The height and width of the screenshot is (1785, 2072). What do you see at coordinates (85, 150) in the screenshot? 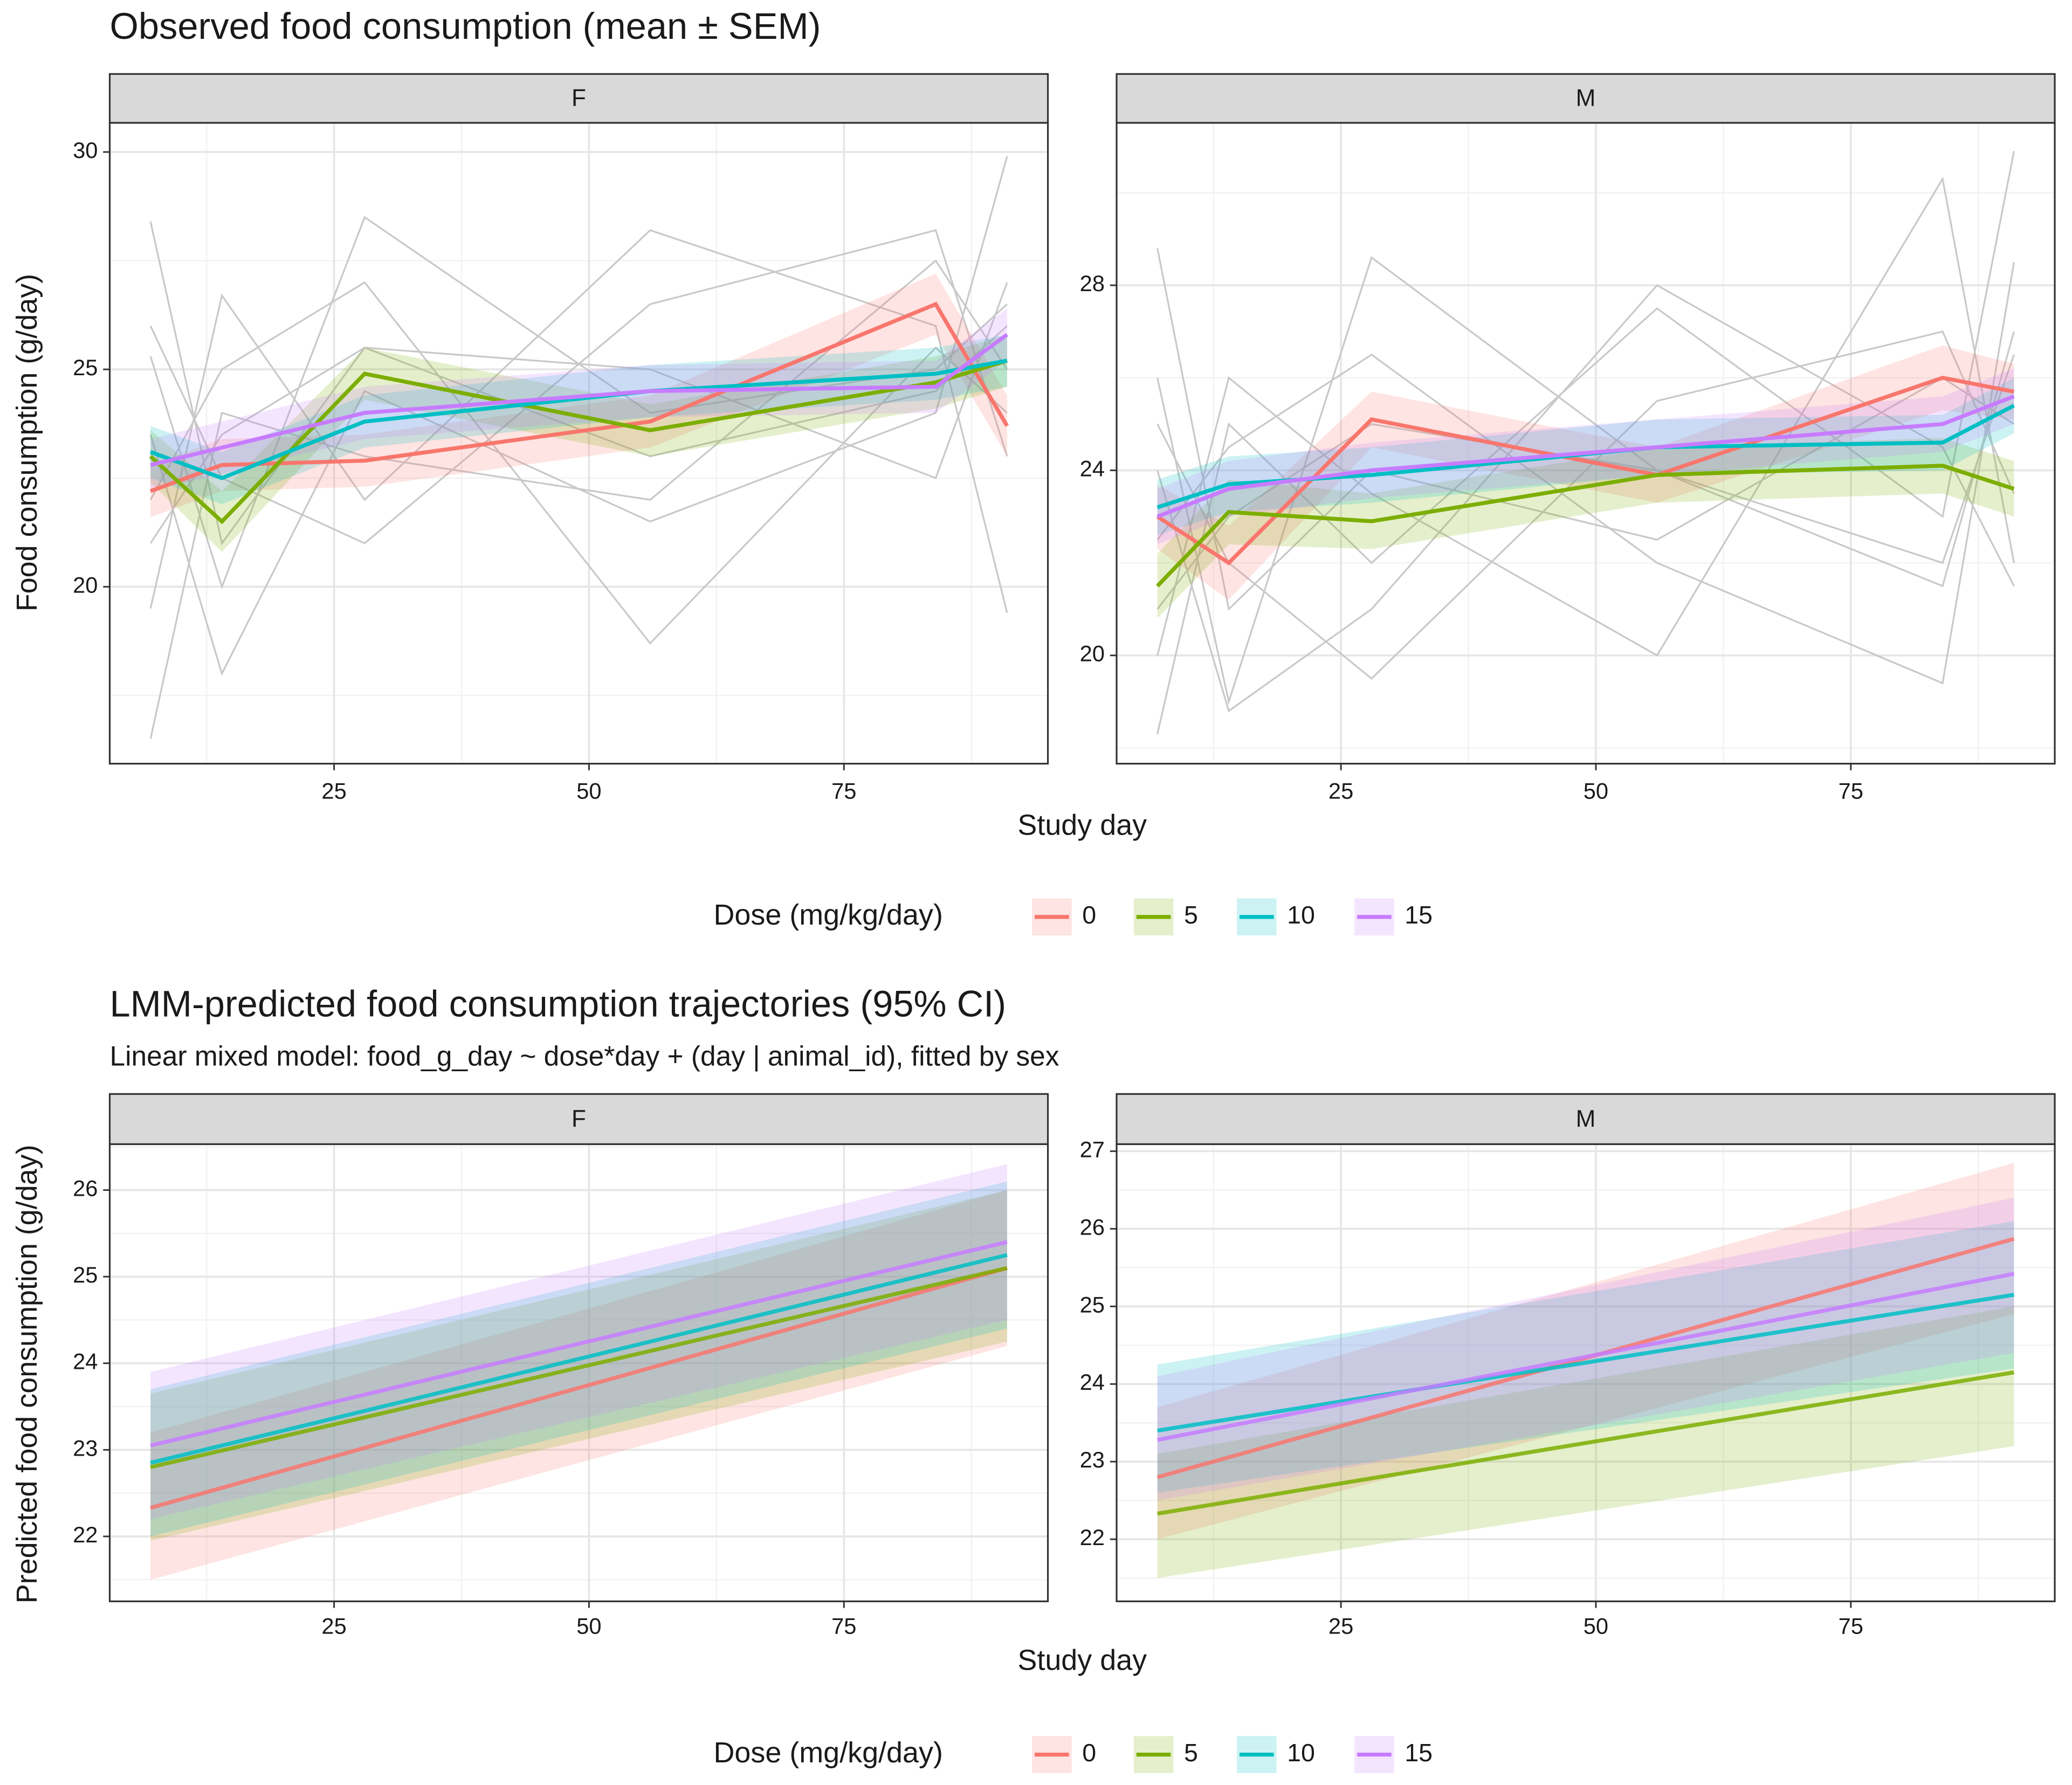
I see `y-tick-label: 30` at bounding box center [85, 150].